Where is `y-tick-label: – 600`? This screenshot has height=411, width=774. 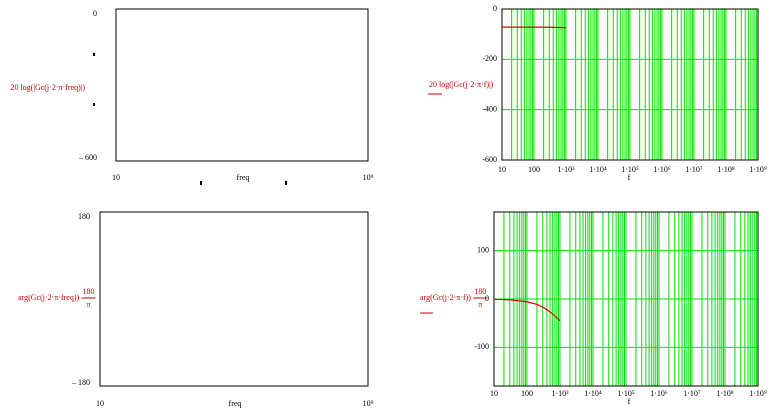 y-tick-label: – 600 is located at coordinates (87, 157).